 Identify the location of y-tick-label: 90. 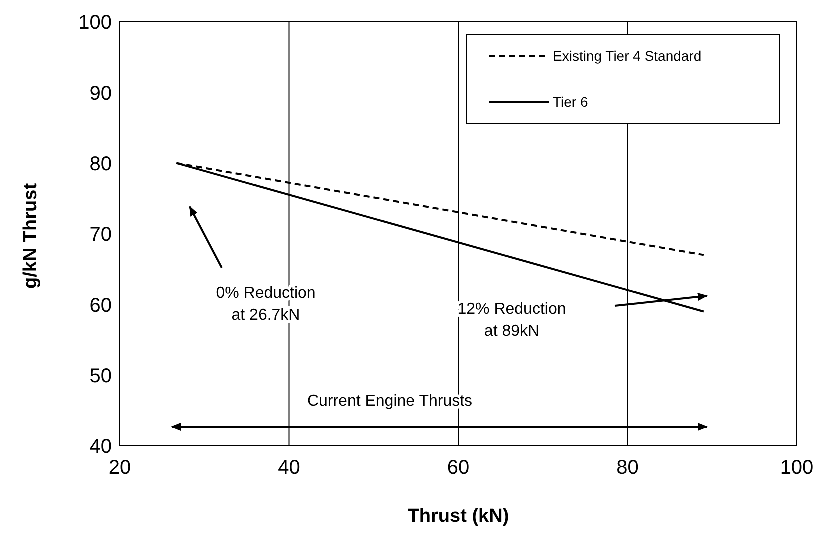
(101, 93).